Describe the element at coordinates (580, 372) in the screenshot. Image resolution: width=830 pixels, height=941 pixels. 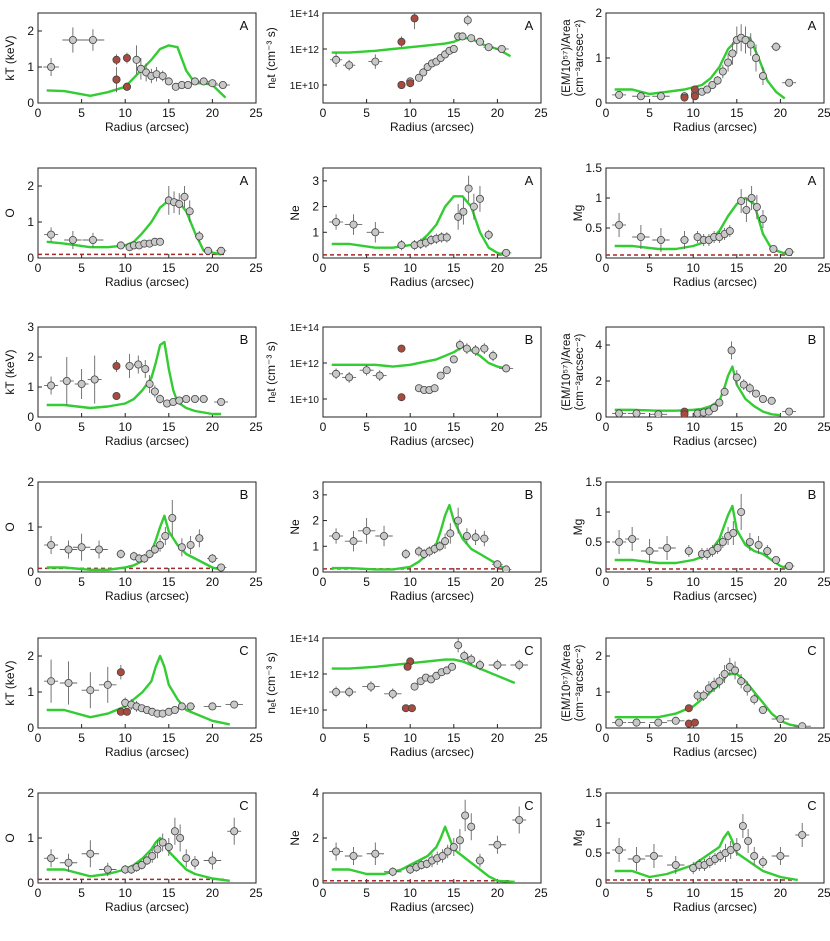
I see `y-axis-label: (cm⁻³arcsec⁻²)` at that location.